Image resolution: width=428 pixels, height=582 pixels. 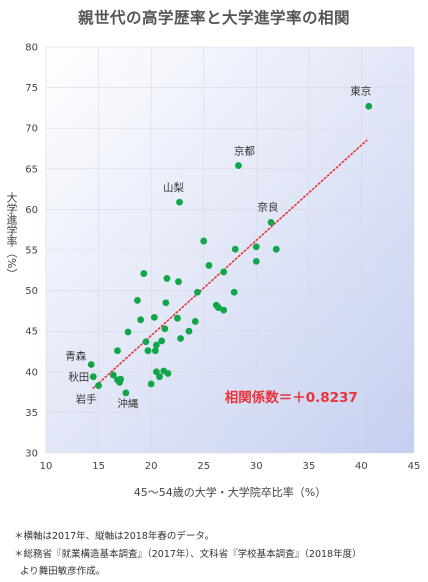 I want to click on y-tick-label: 65, so click(x=31, y=169).